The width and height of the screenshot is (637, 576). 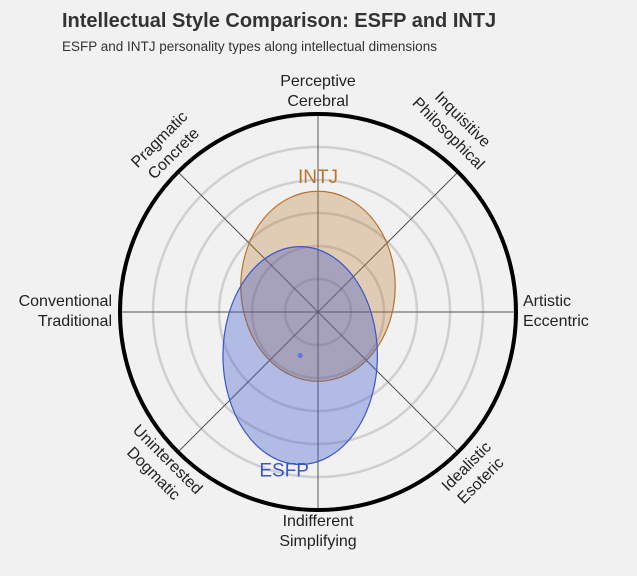 I want to click on axis-label-bottom: Indifferent Simplifying, so click(x=317, y=531).